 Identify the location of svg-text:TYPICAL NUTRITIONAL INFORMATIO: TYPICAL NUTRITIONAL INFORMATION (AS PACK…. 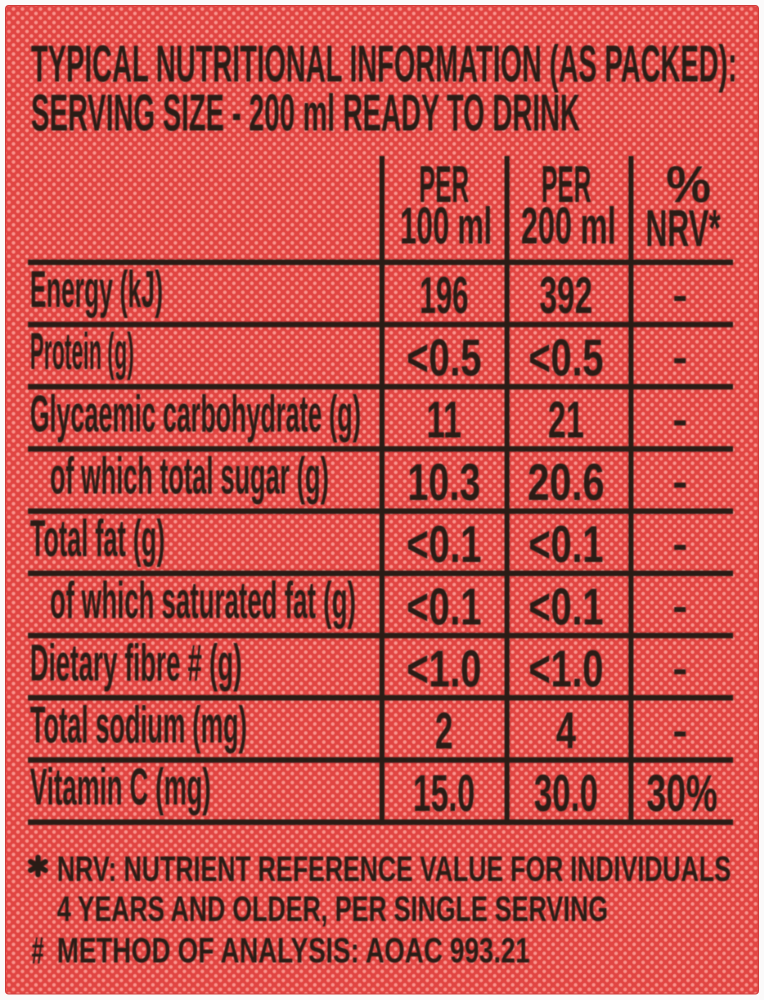
(384, 65).